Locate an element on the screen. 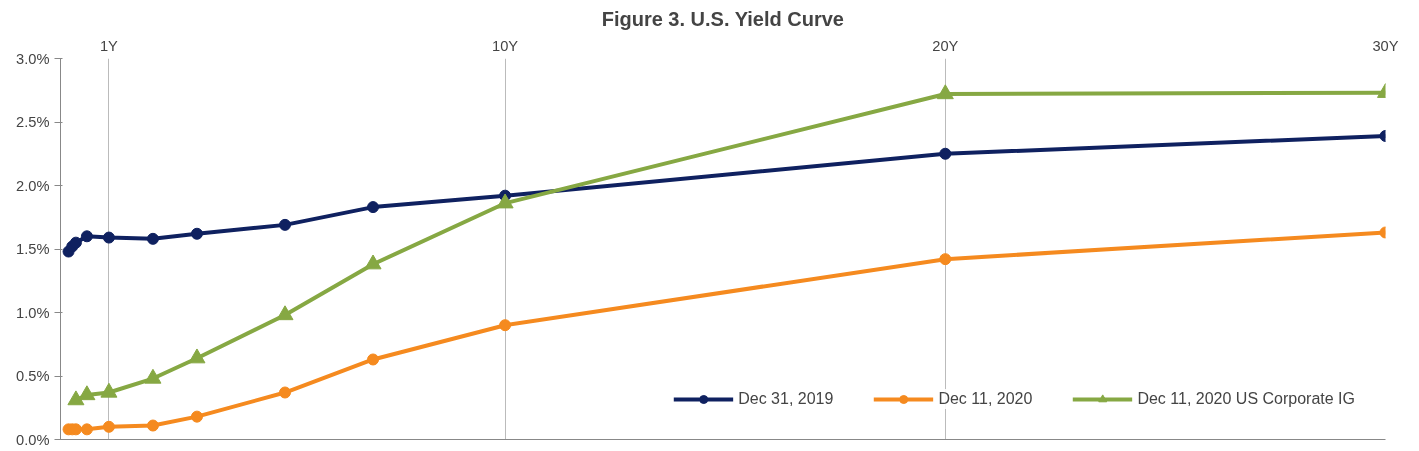  legend-label: Dec 11, 2020 US Corporate IG is located at coordinates (1246, 399).